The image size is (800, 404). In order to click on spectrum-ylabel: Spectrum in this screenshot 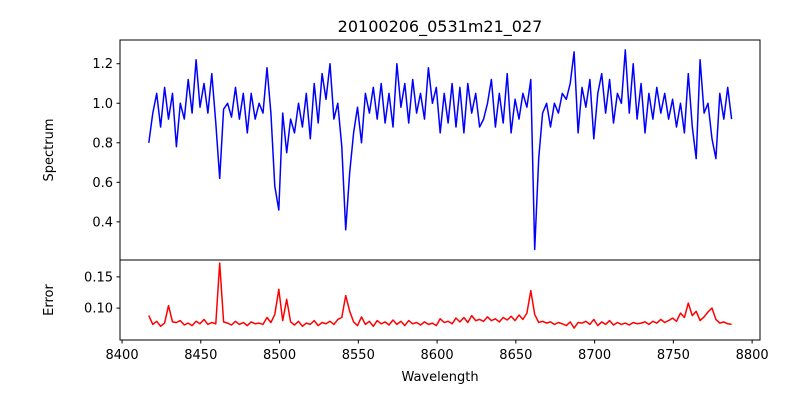, I will do `click(49, 150)`.